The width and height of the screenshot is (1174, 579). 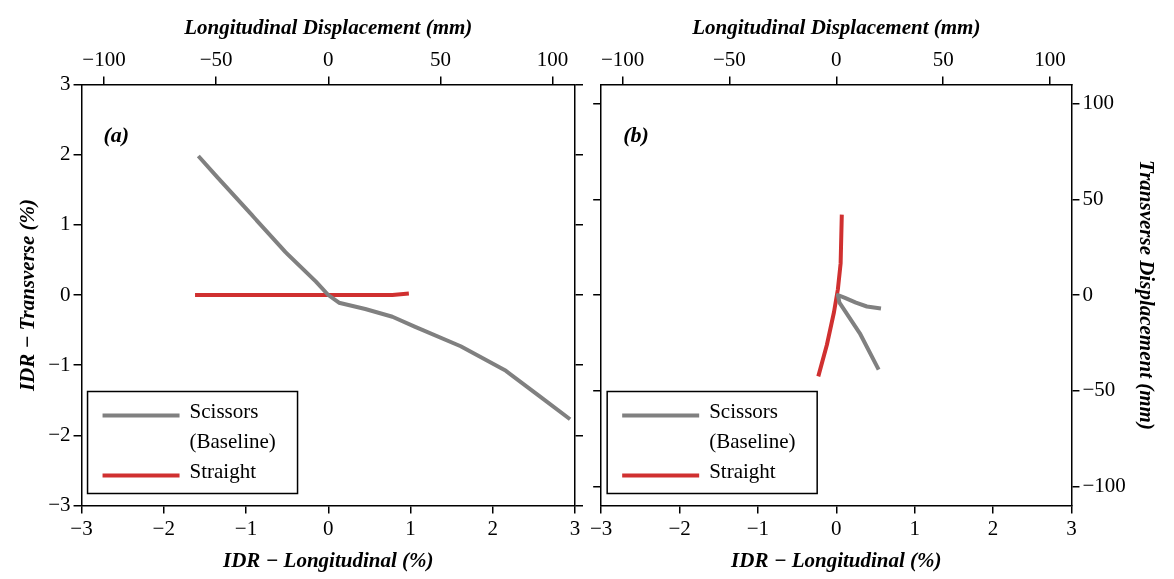 I want to click on annotation: (a), so click(x=116, y=135).